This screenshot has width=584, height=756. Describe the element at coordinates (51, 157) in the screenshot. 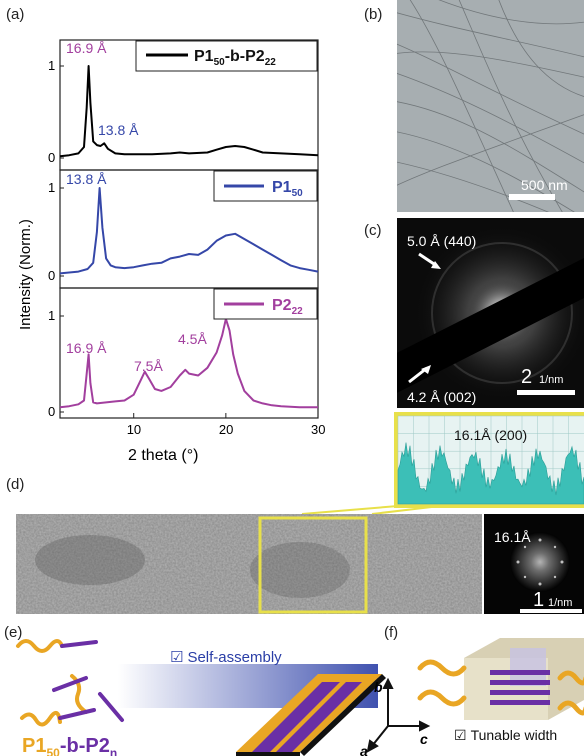

I see `y-tick-top-0: 0` at that location.